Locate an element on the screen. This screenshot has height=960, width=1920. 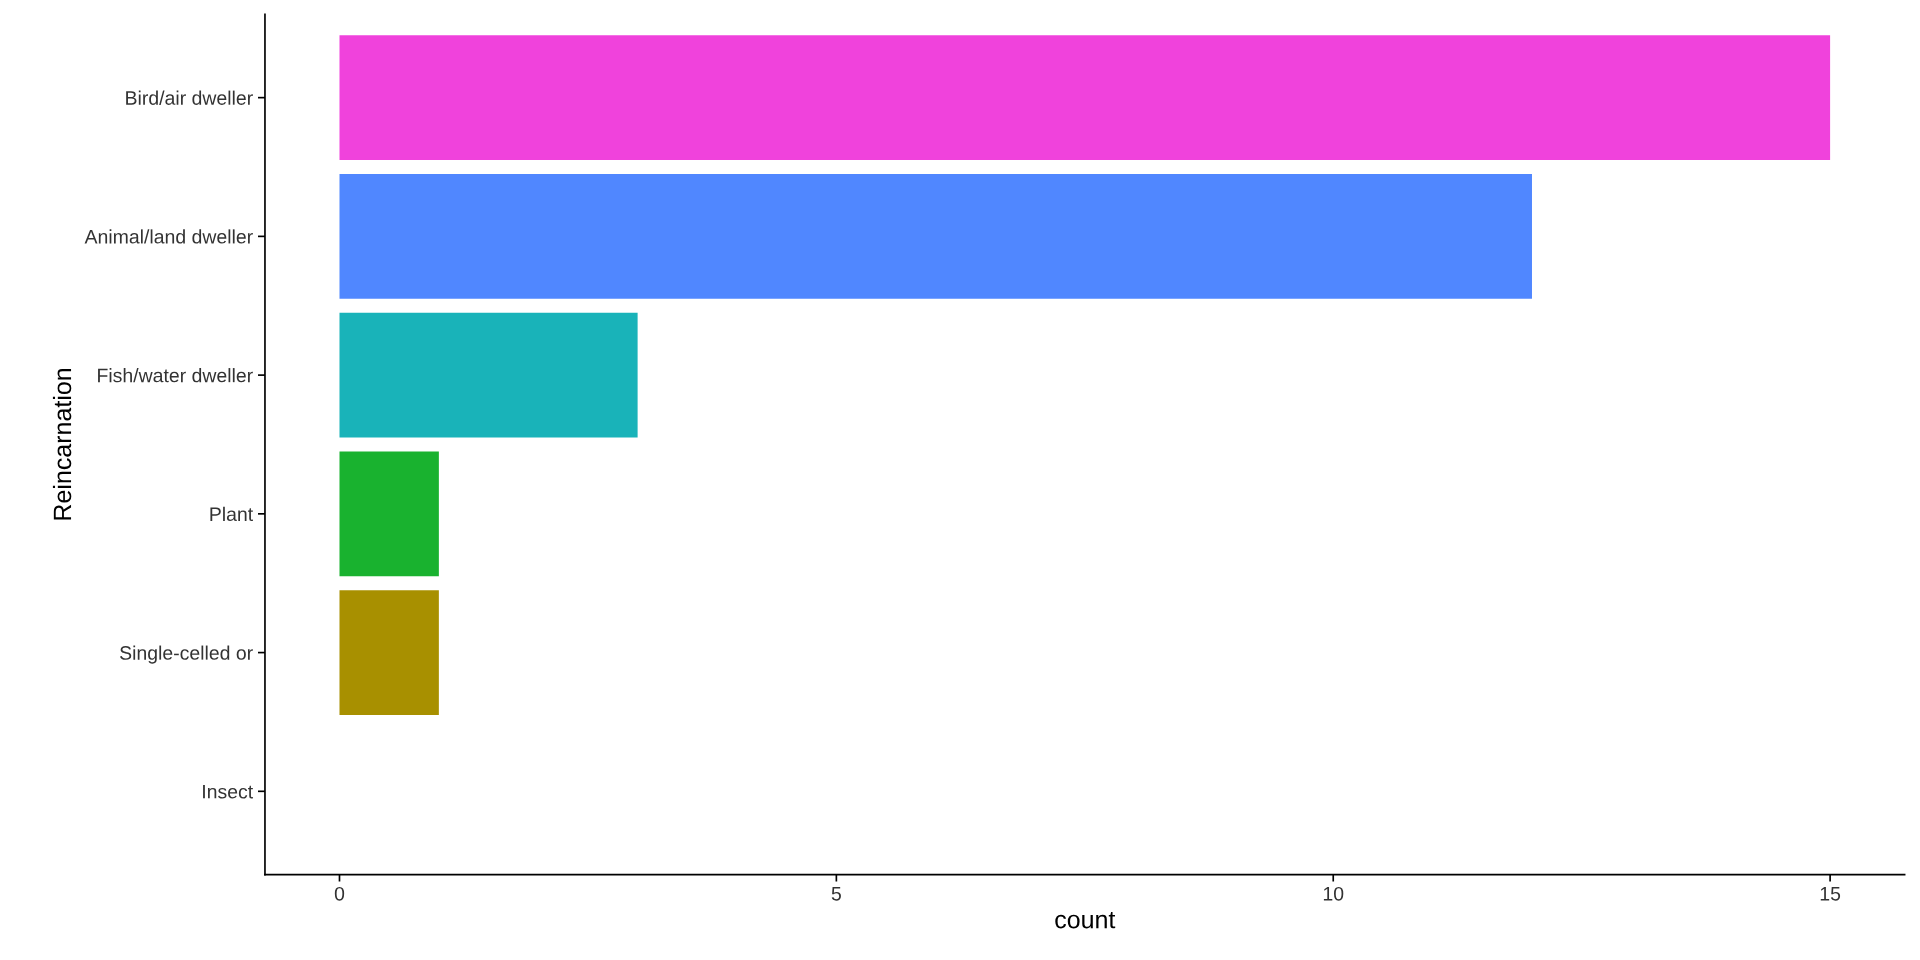
x-axis-title: count is located at coordinates (1085, 920).